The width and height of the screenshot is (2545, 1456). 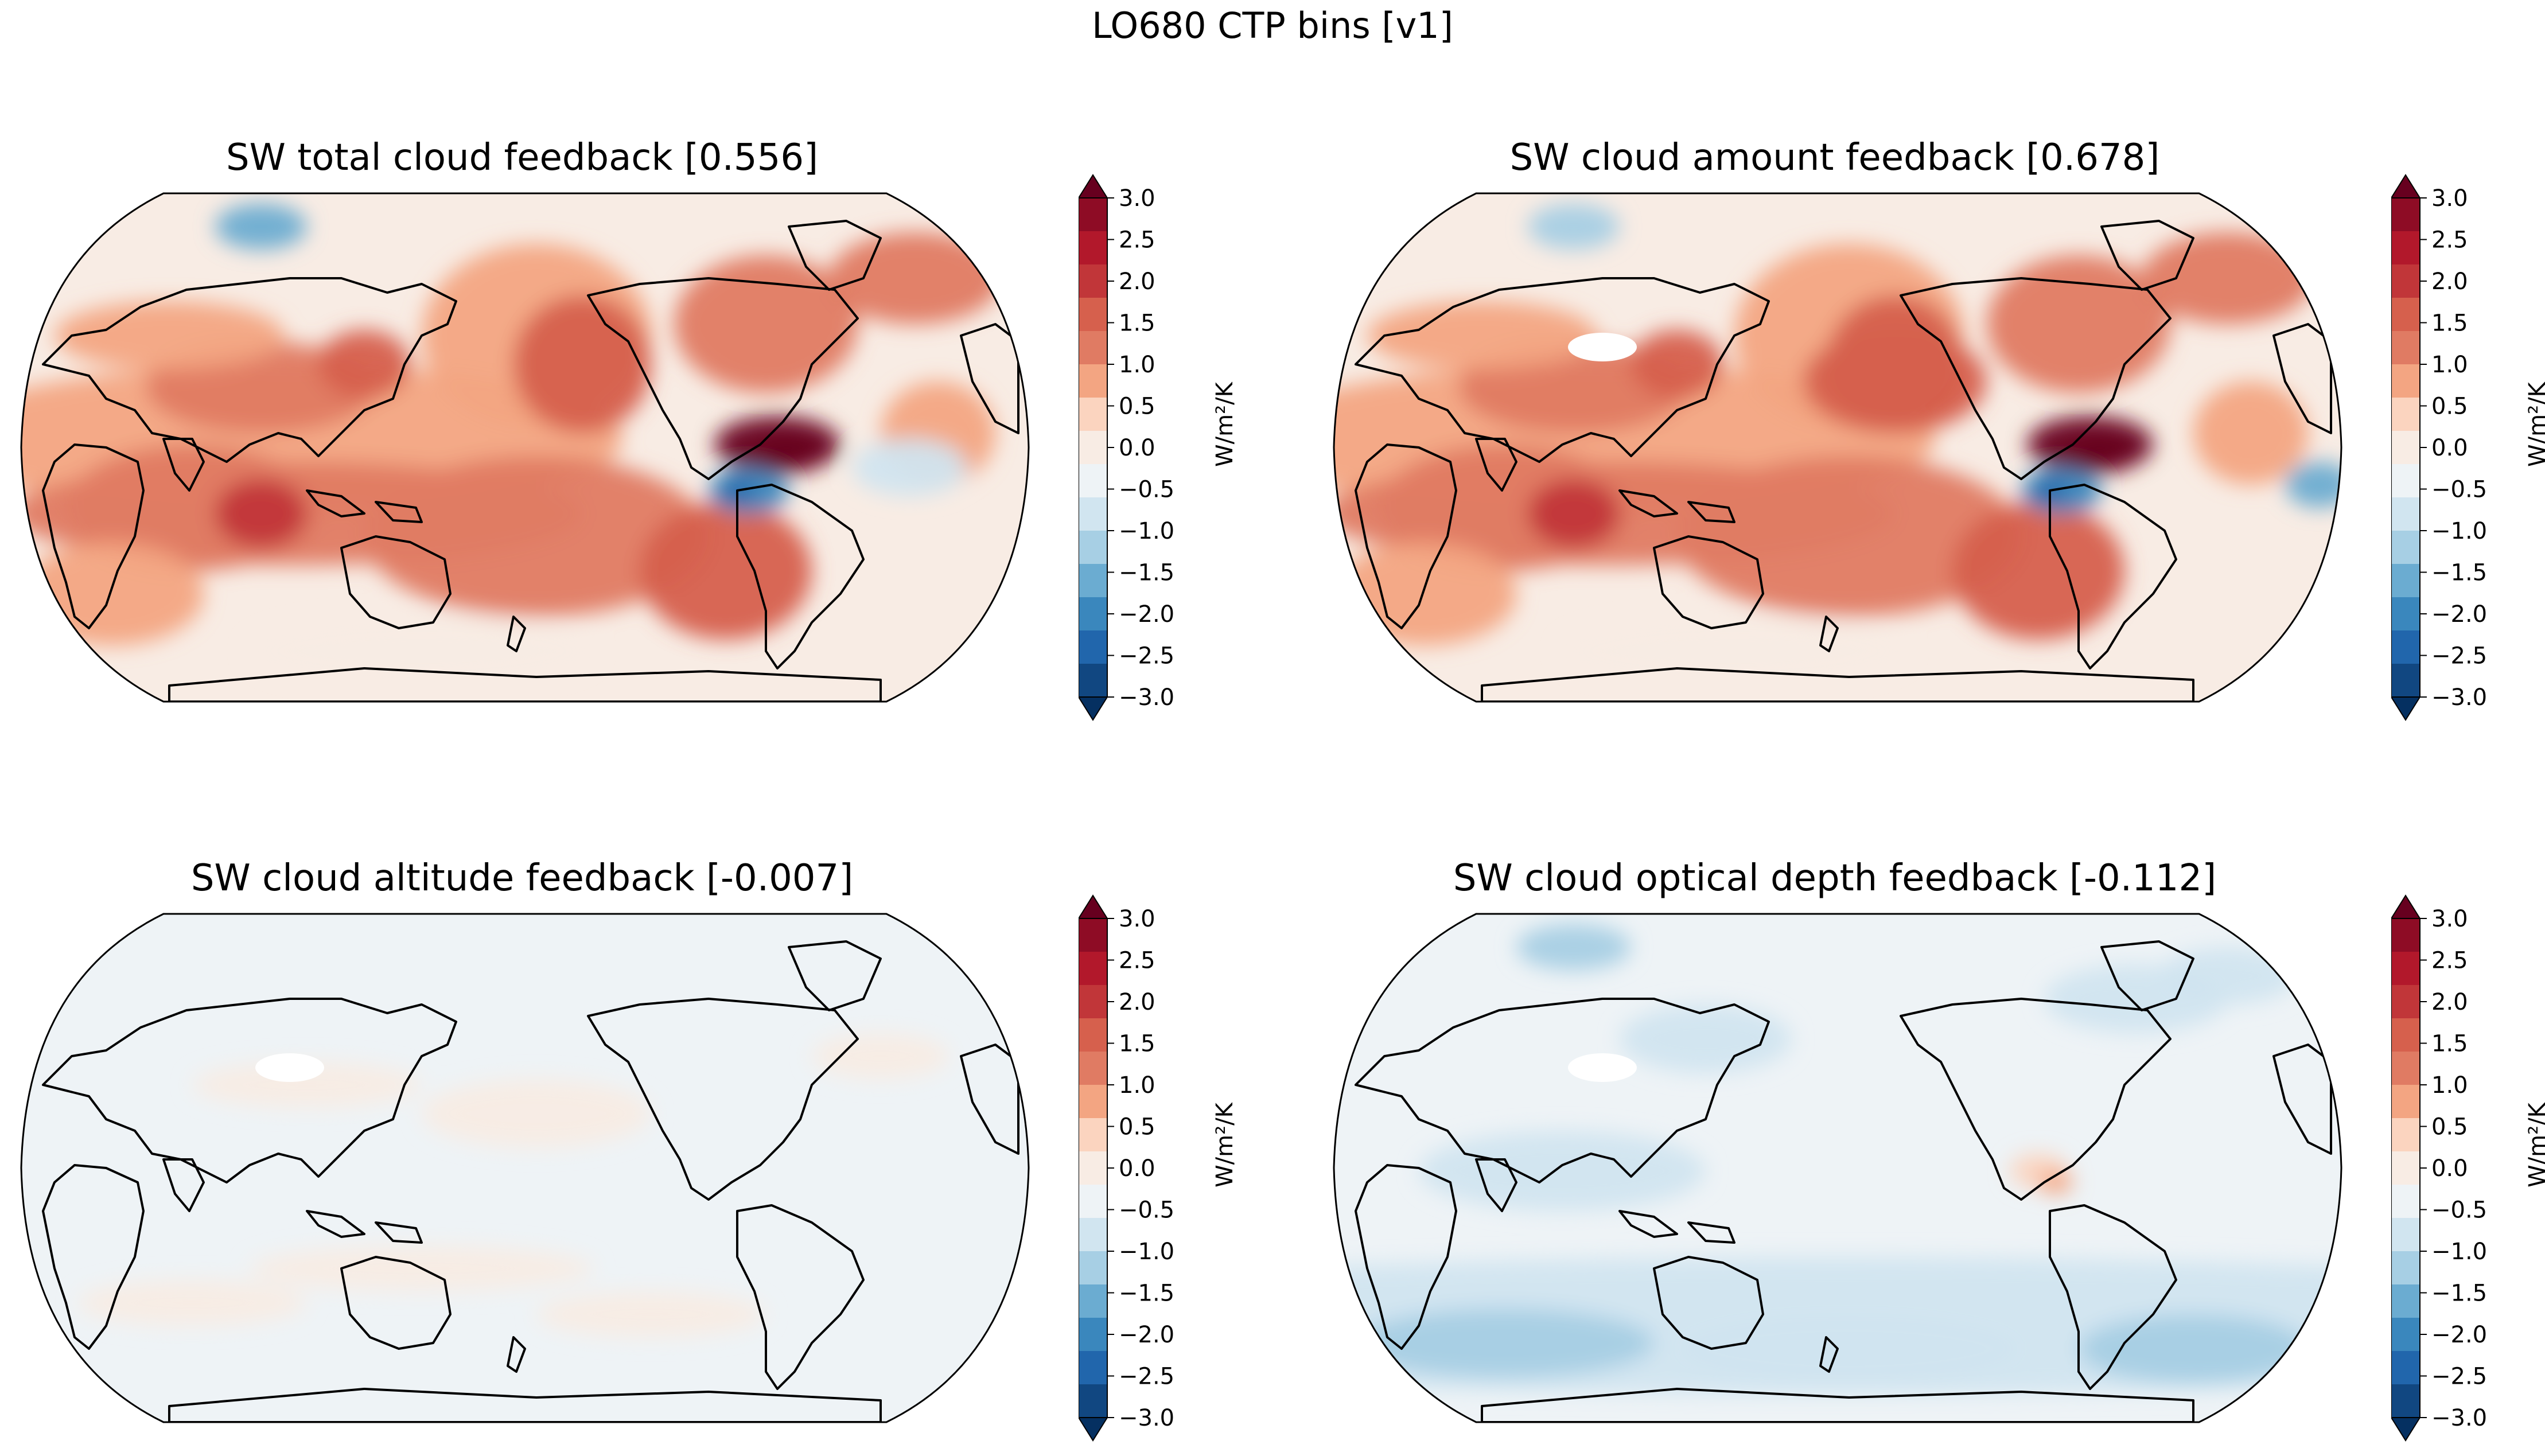 I want to click on panel-title: SW cloud optical depth feedback [-0.112], so click(x=1835, y=879).